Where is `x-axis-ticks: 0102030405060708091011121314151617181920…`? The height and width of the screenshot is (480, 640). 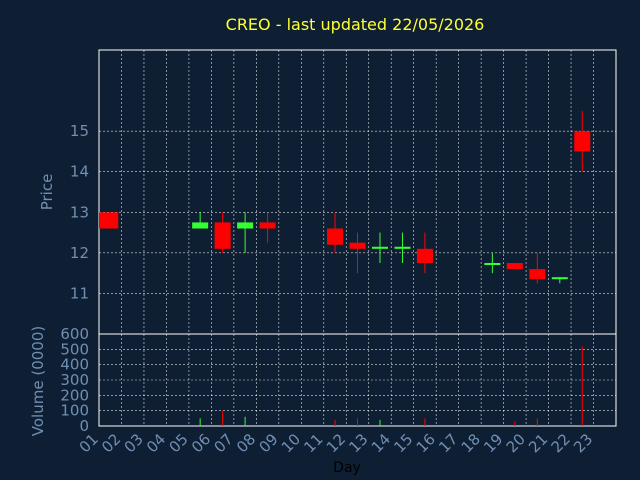 x-axis-ticks: 0102030405060708091011121314151617181920… is located at coordinates (336, 443).